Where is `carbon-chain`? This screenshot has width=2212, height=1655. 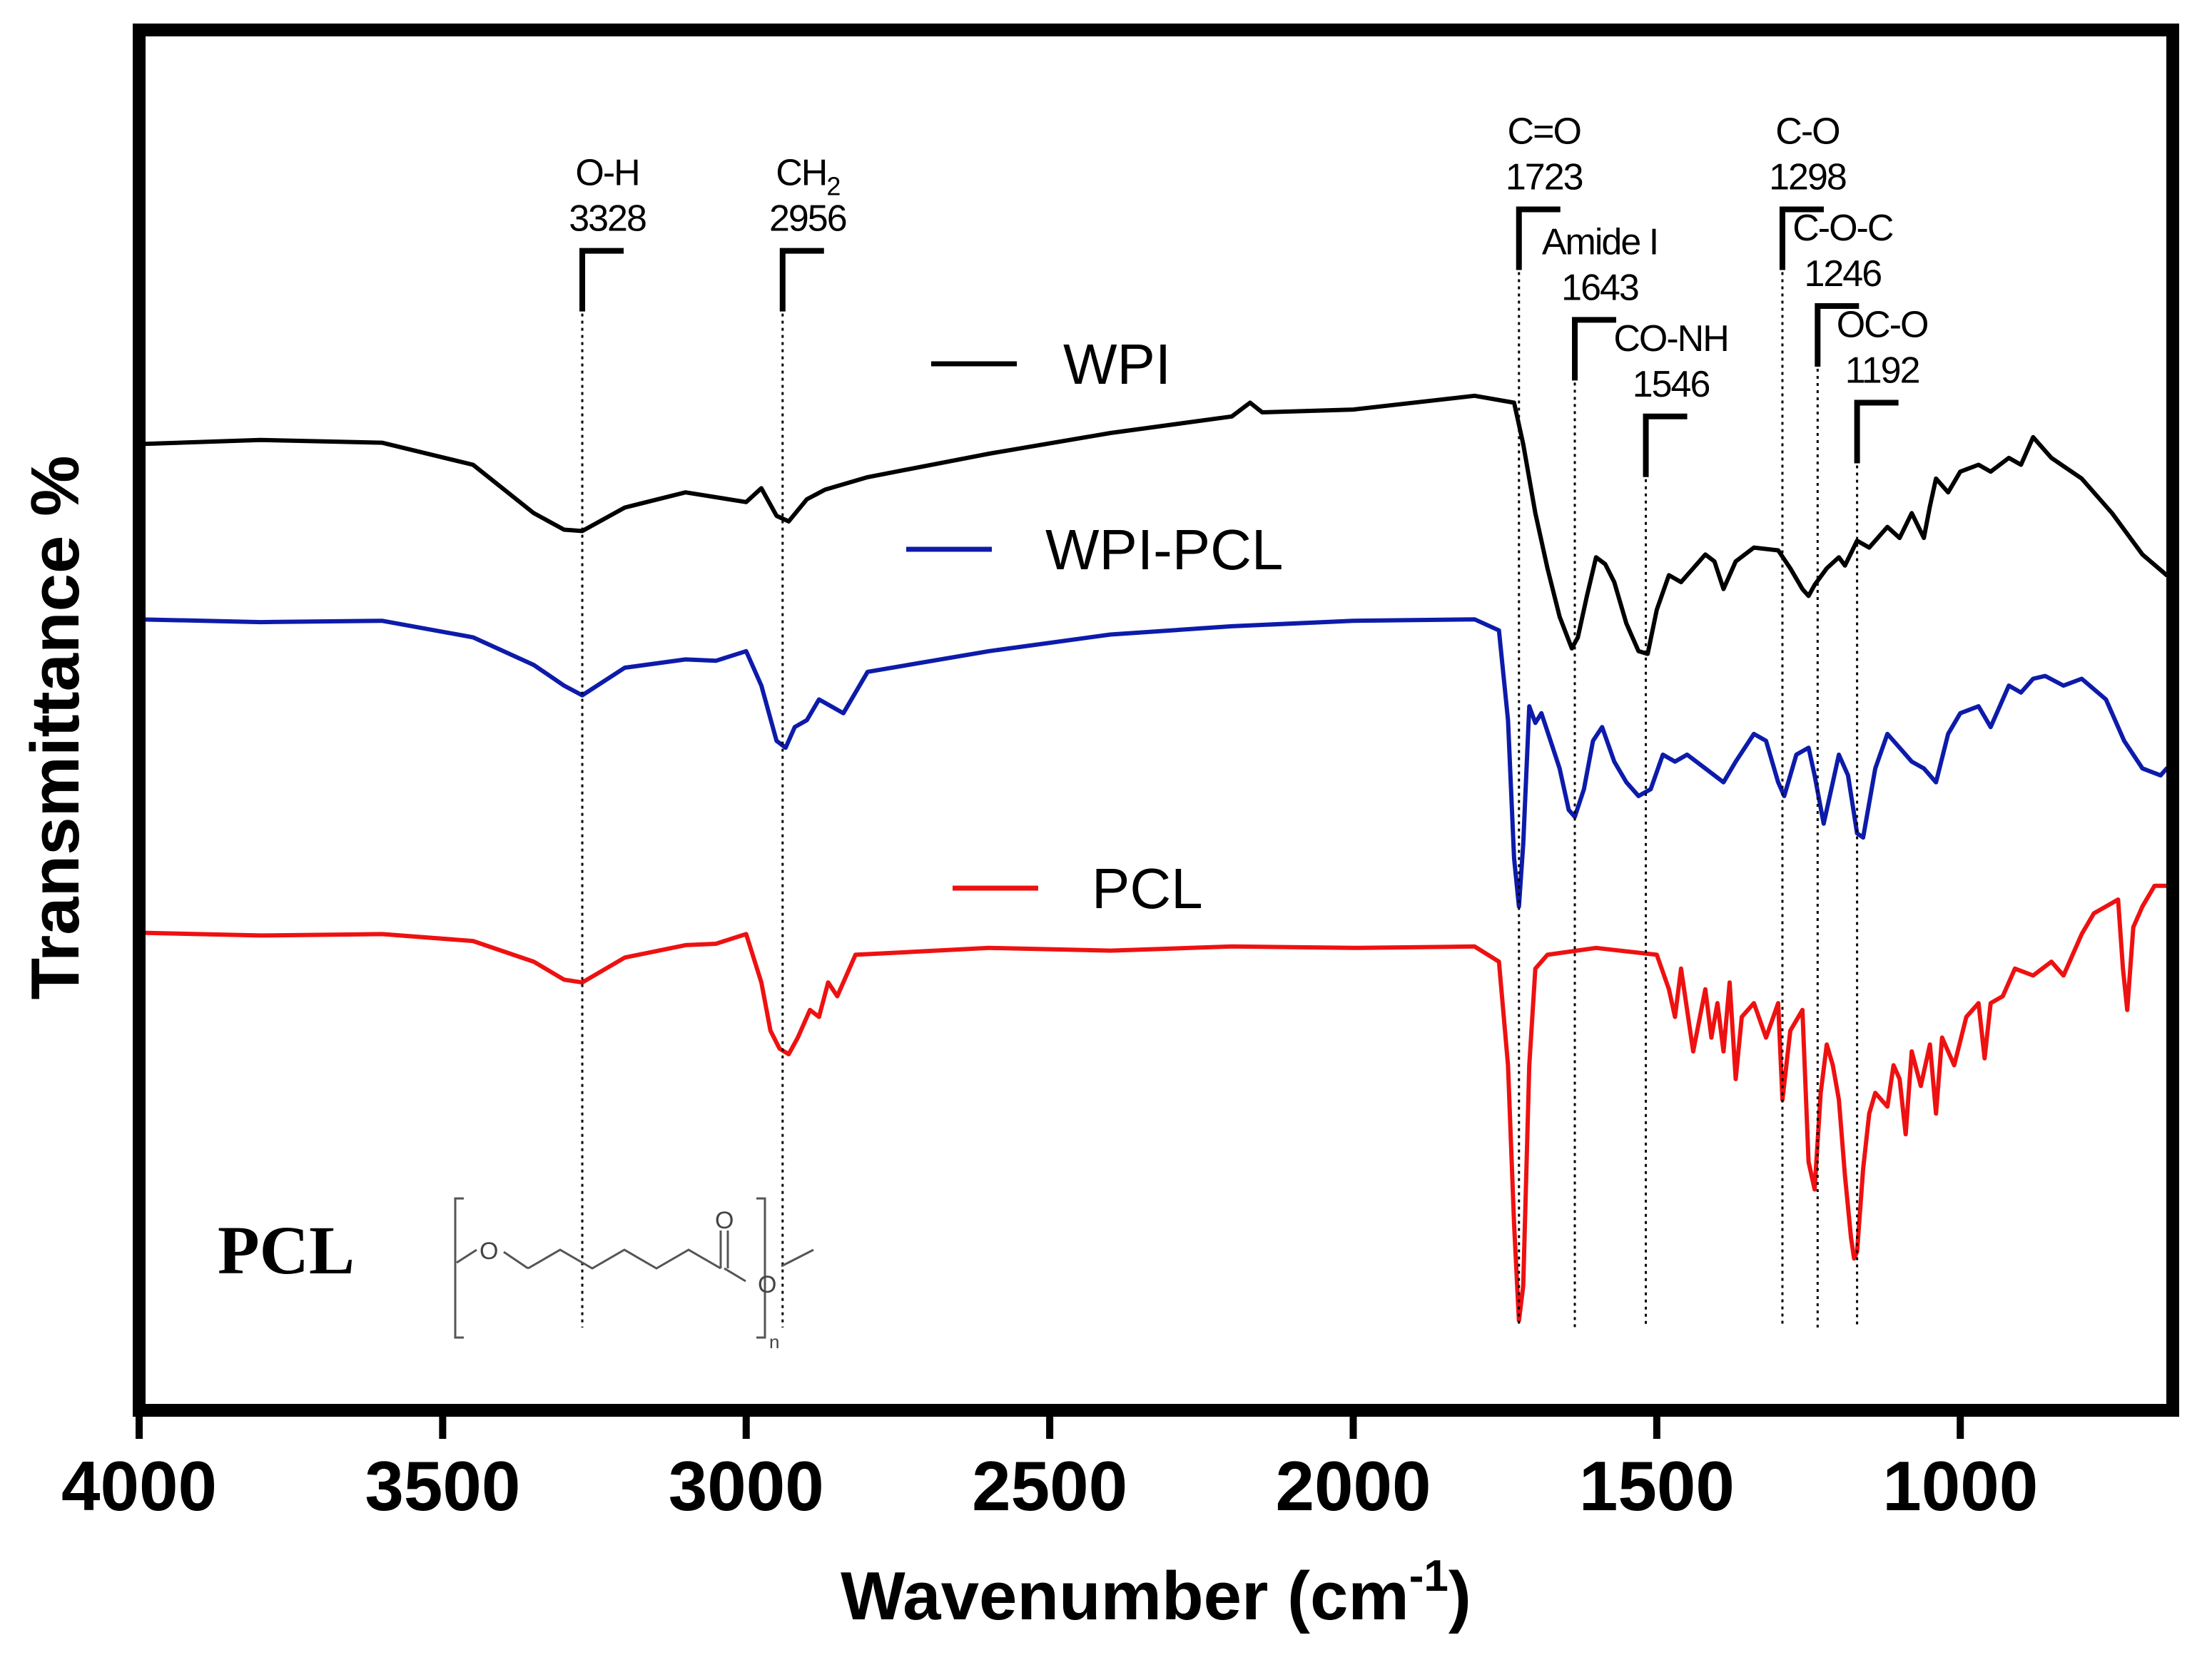
carbon-chain is located at coordinates (624, 1259).